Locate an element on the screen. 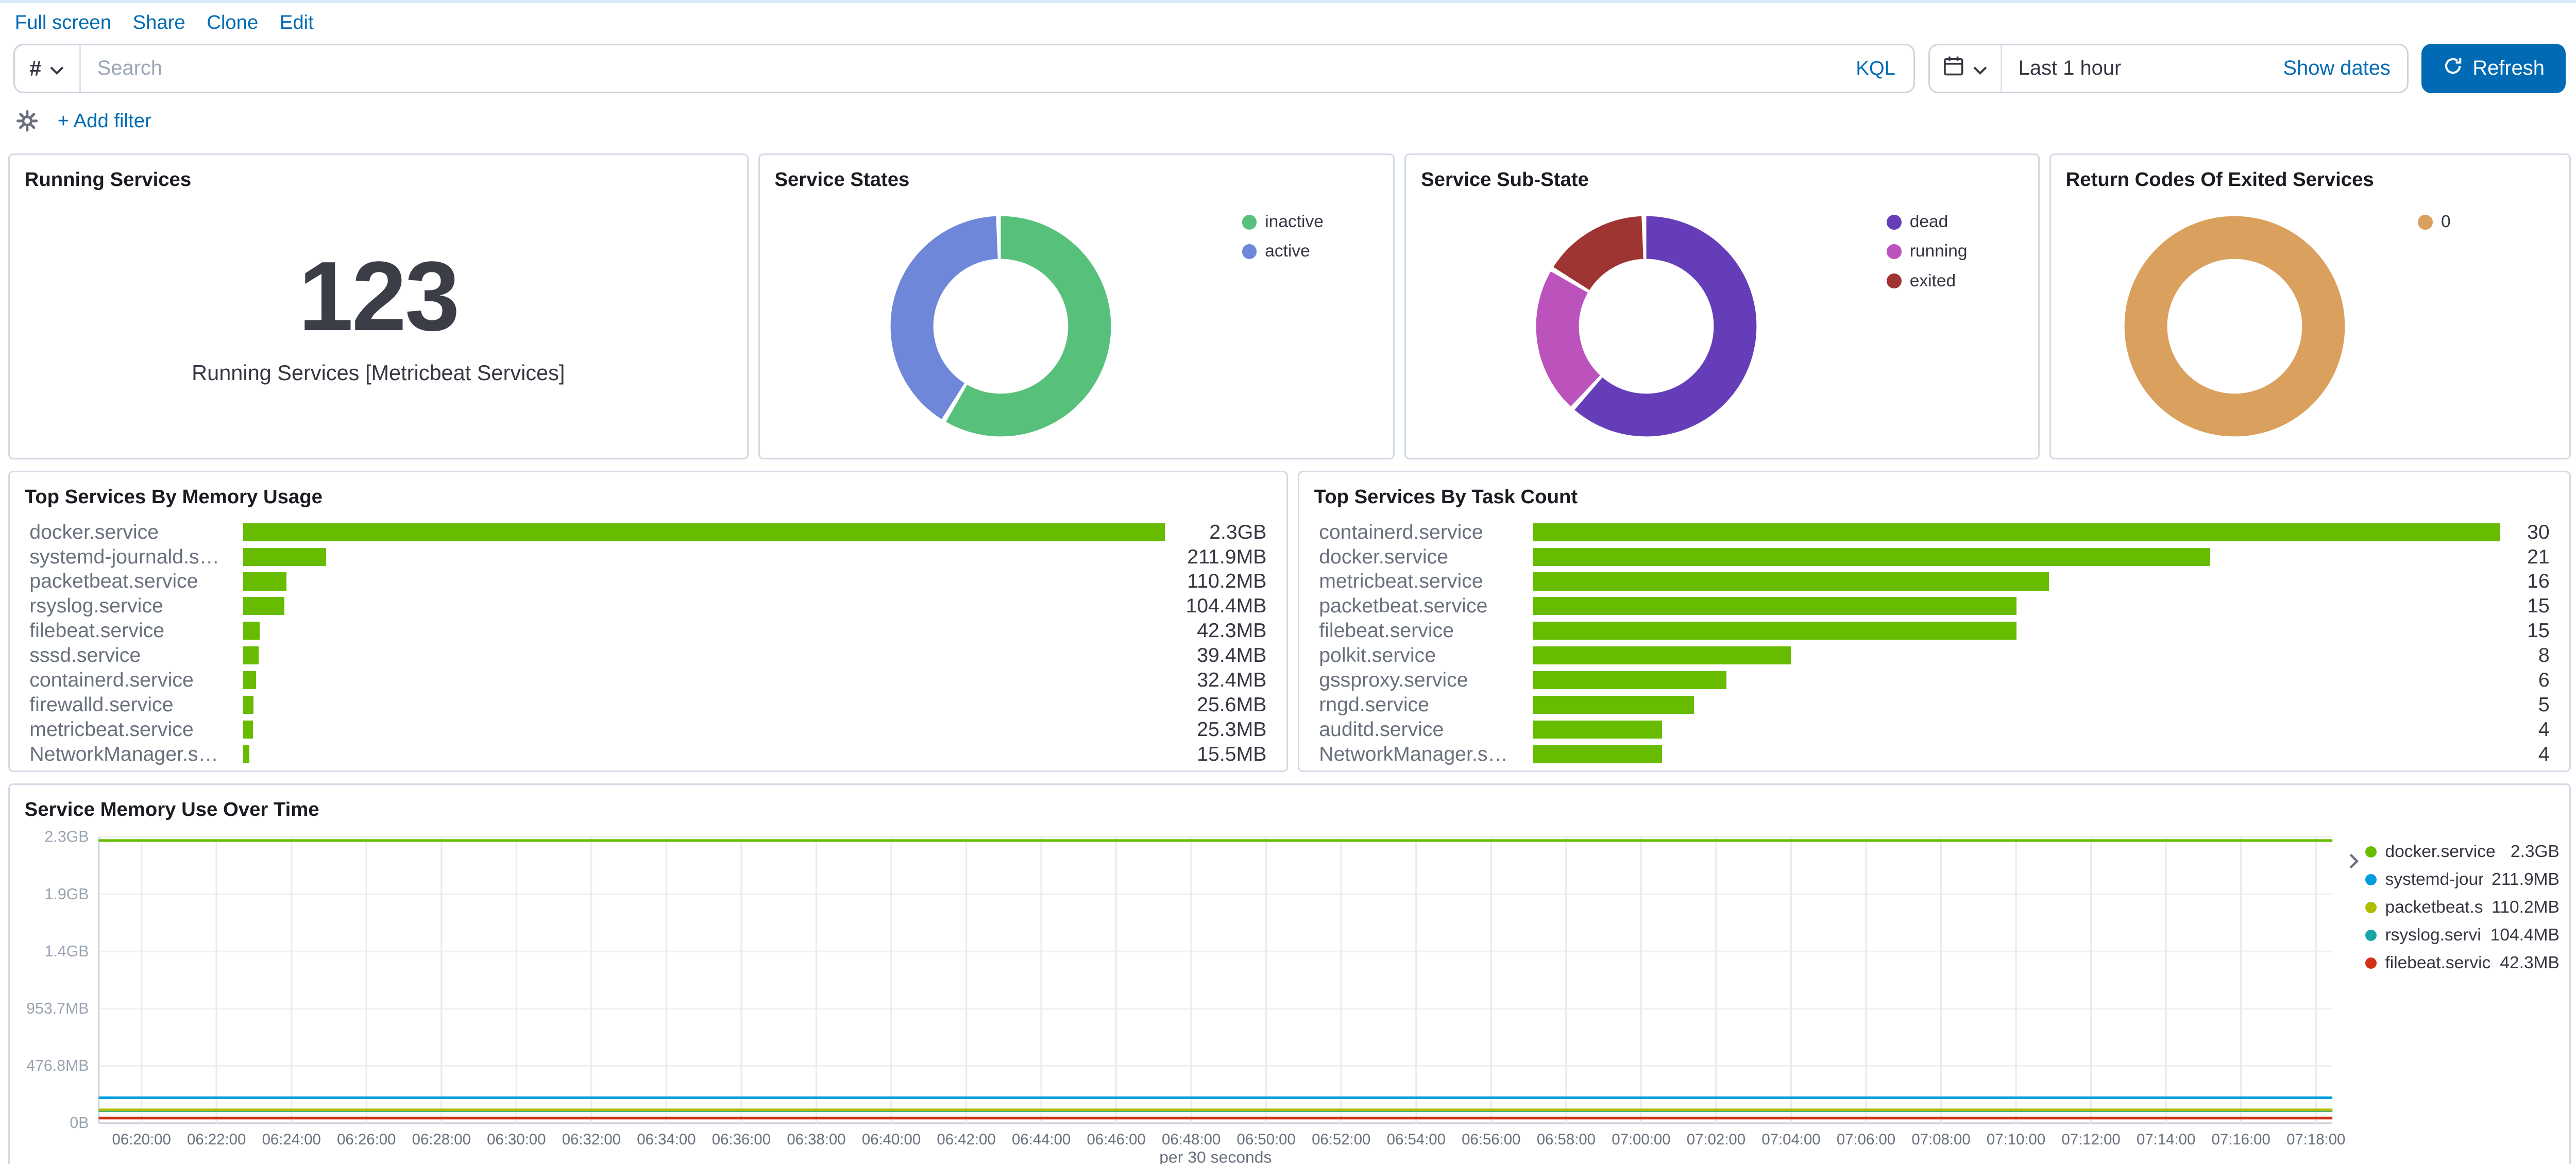 This screenshot has height=1164, width=2576. legend-value: 2.3GB is located at coordinates (2535, 851).